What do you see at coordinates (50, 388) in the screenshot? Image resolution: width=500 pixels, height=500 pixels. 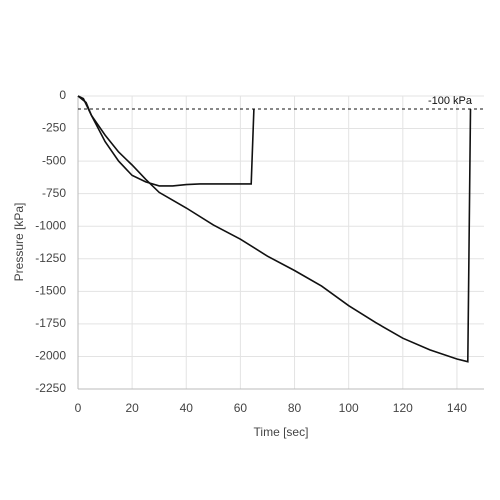 I see `y-tick-label: -2250` at bounding box center [50, 388].